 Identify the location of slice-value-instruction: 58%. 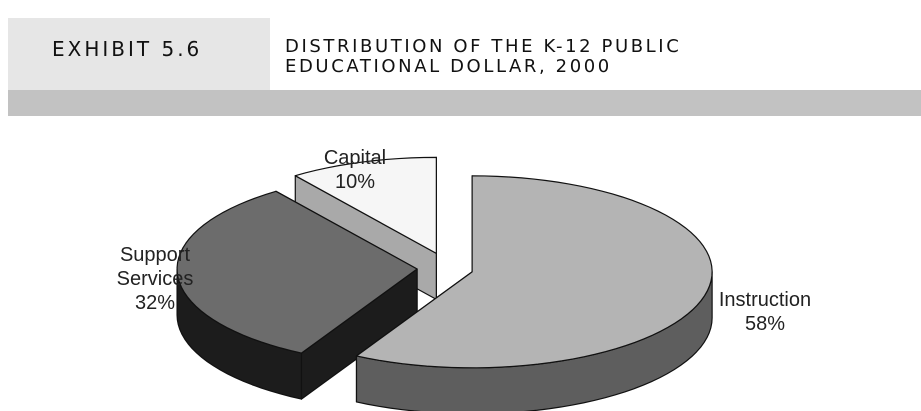
(765, 324).